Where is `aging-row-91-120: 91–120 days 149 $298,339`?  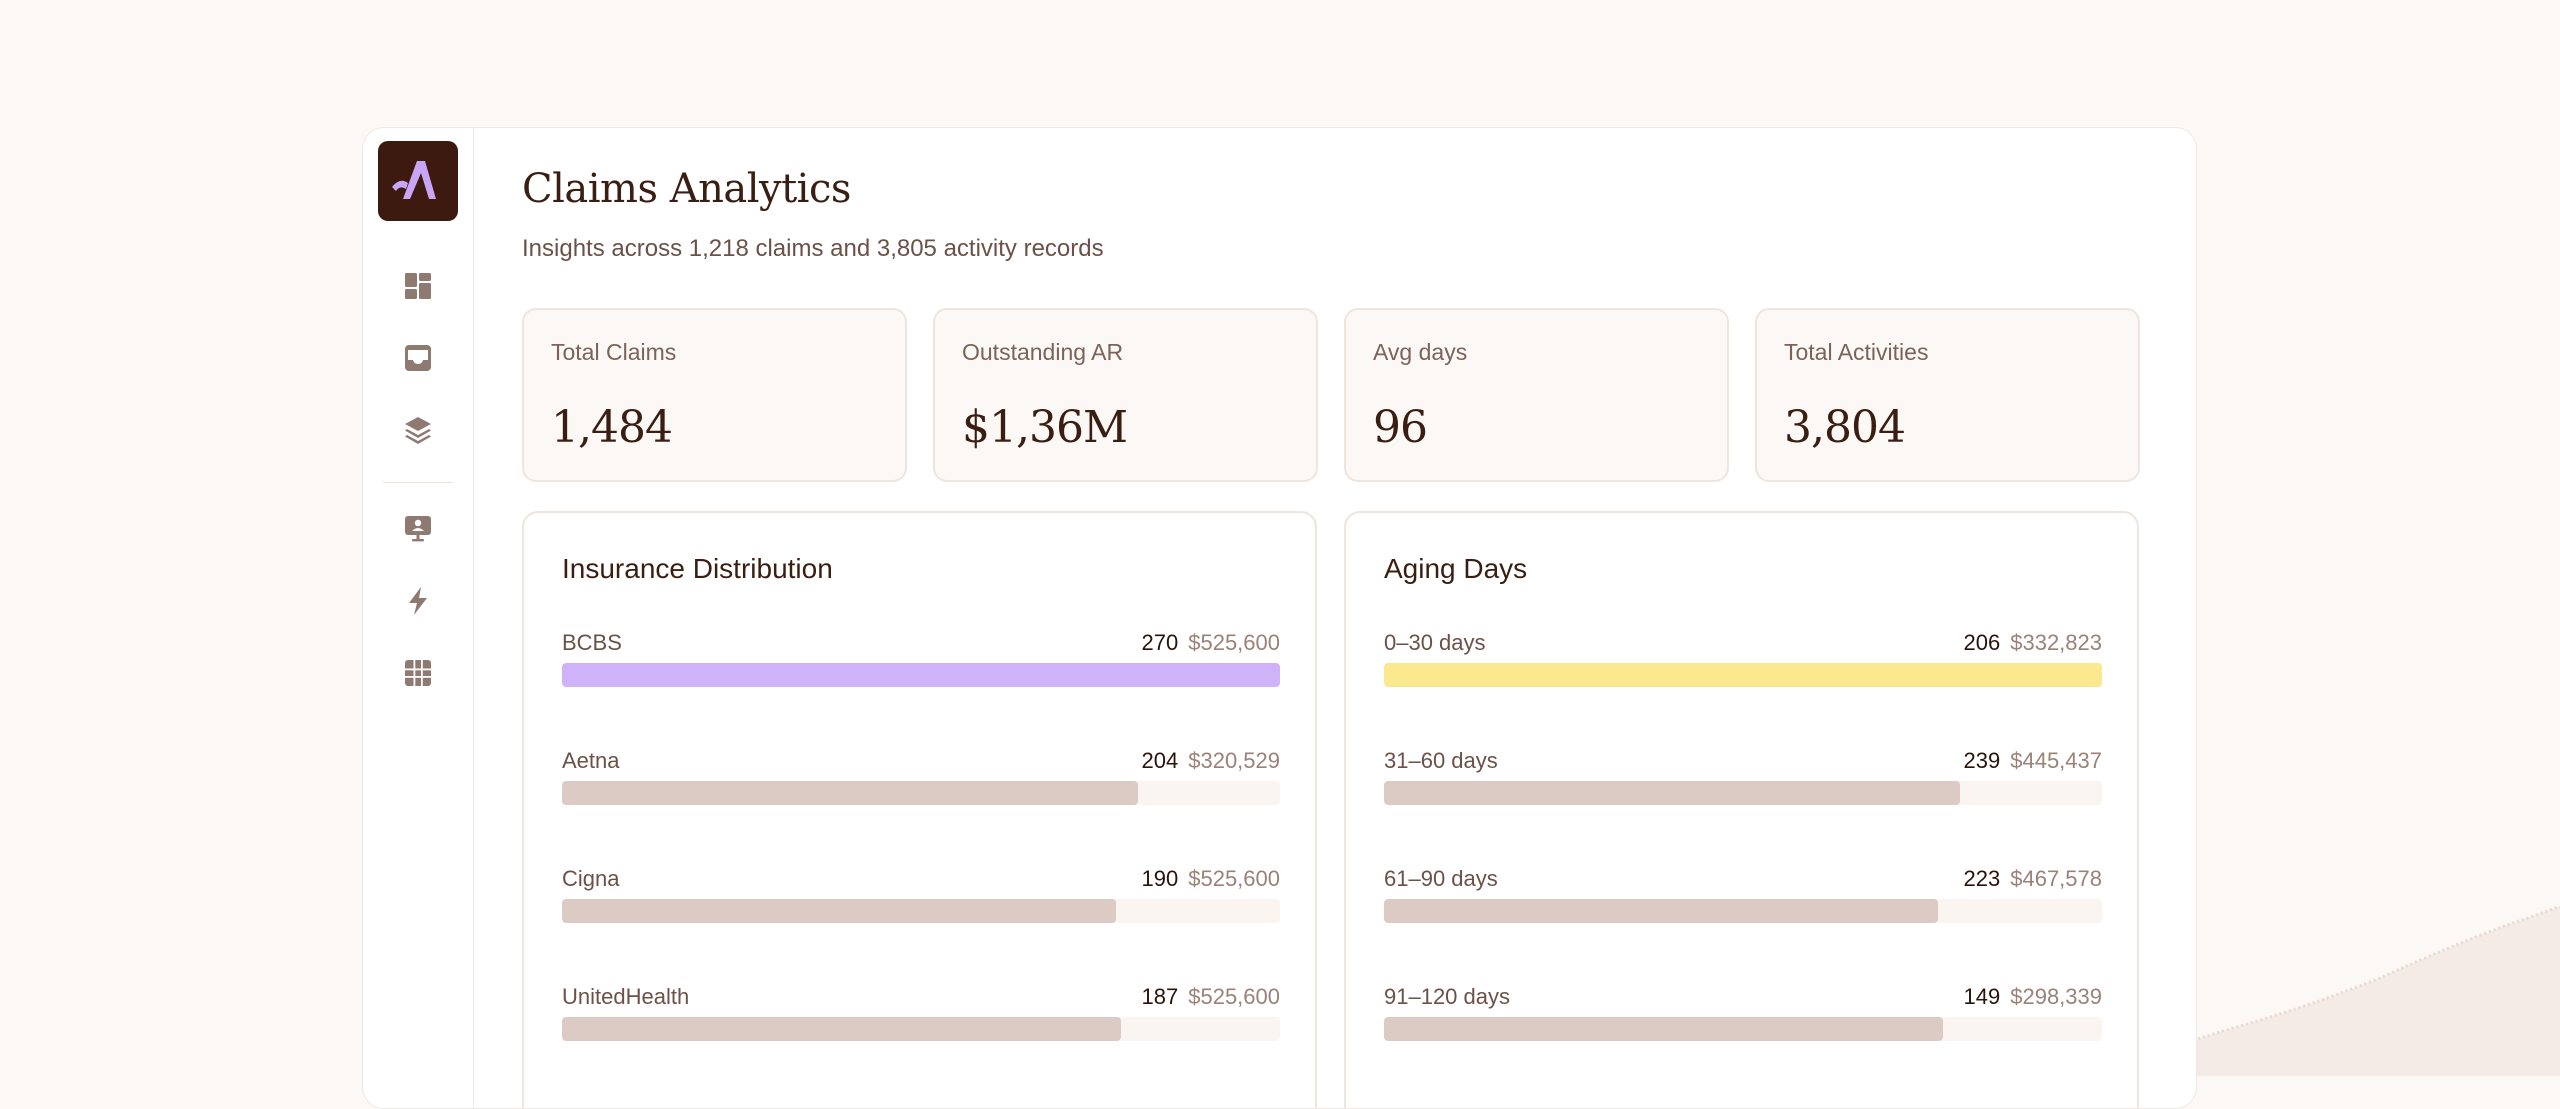 aging-row-91-120: 91–120 days 149 $298,339 is located at coordinates (1743, 1019).